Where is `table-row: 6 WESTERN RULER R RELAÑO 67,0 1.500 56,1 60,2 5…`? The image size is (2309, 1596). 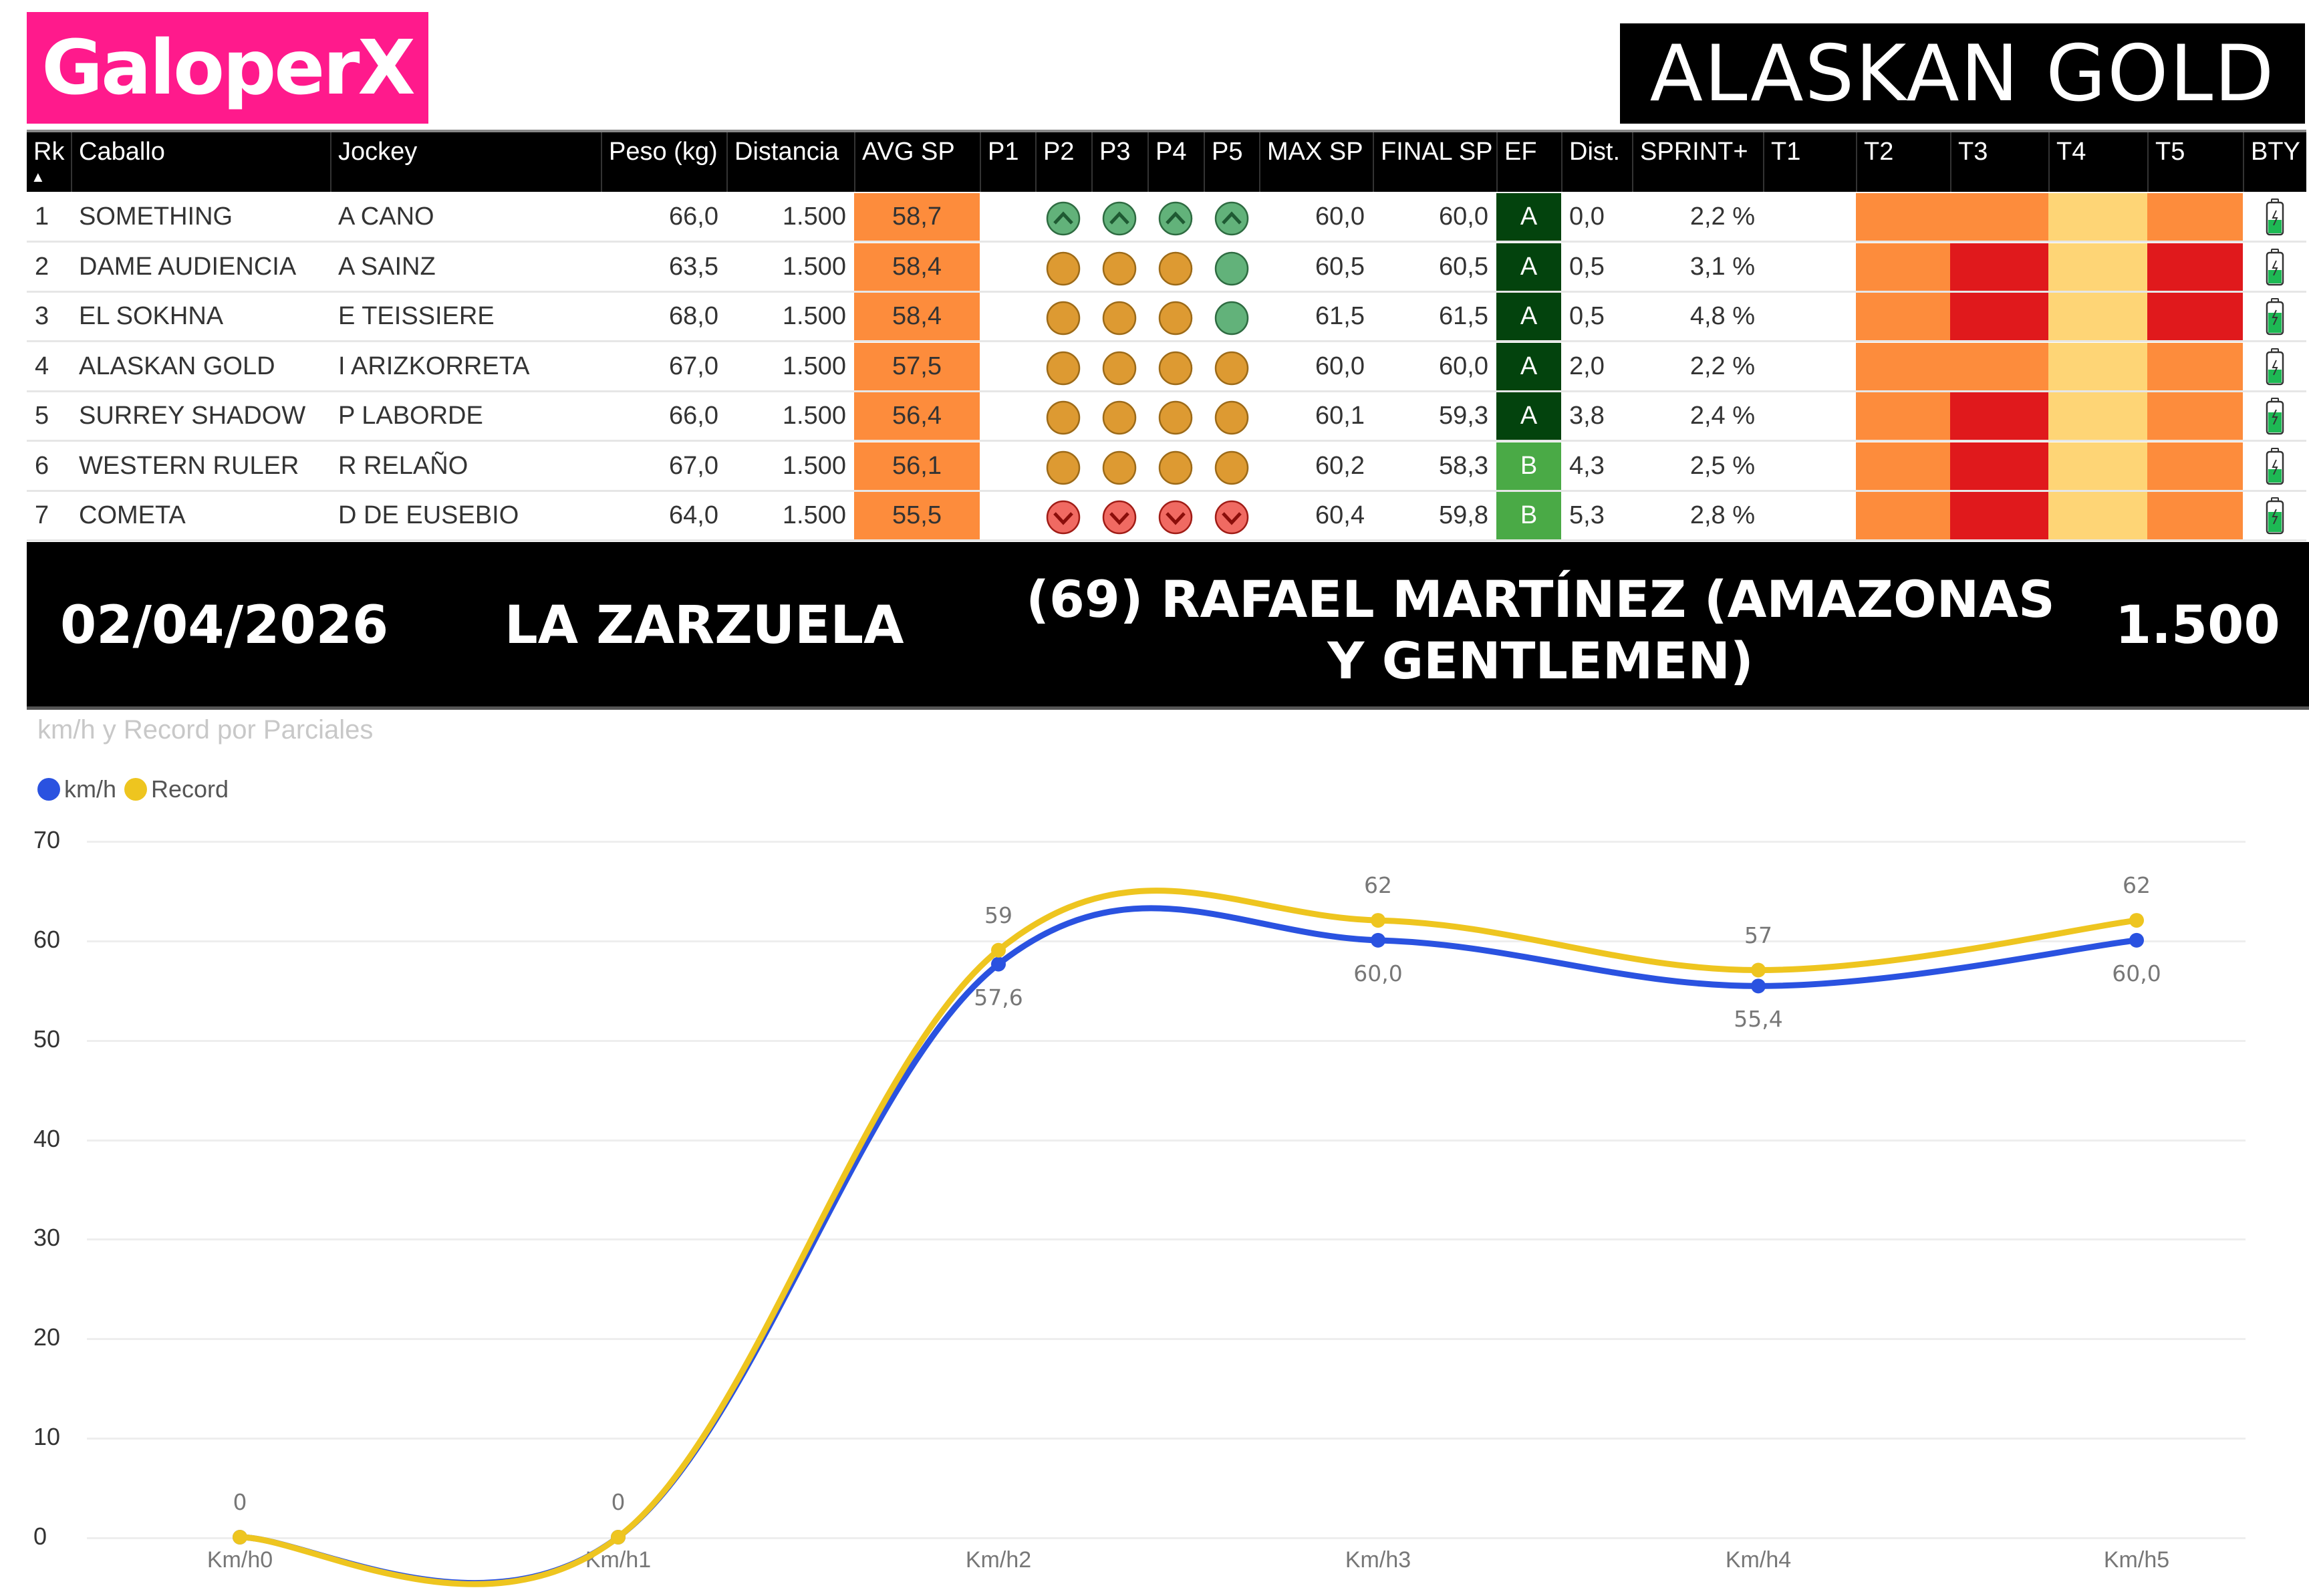
table-row: 6 WESTERN RULER R RELAÑO 67,0 1.500 56,1 60,2 5… is located at coordinates (1166, 467).